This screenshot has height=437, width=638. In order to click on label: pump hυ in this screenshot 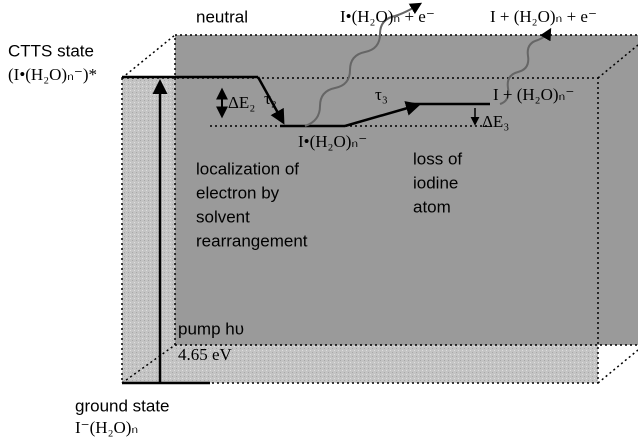, I will do `click(211, 328)`.